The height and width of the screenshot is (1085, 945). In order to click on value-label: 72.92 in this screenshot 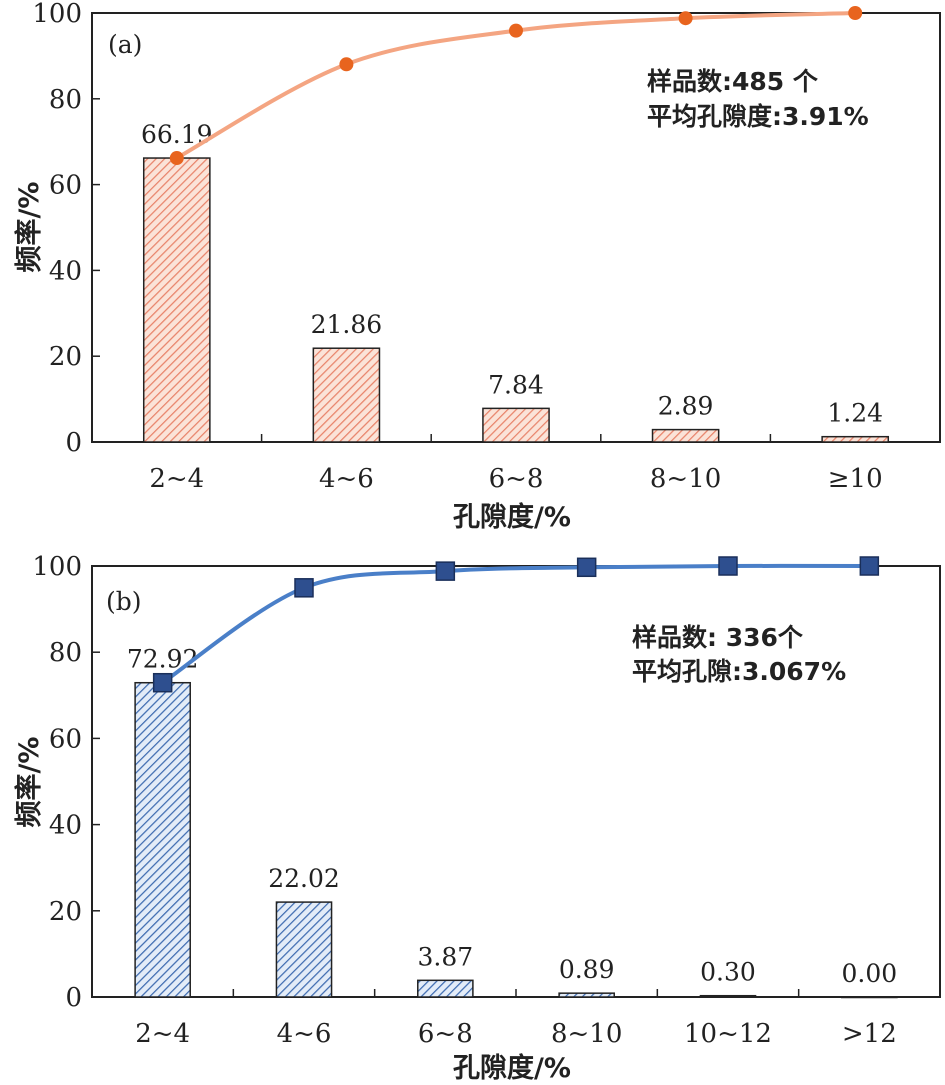, I will do `click(163, 659)`.